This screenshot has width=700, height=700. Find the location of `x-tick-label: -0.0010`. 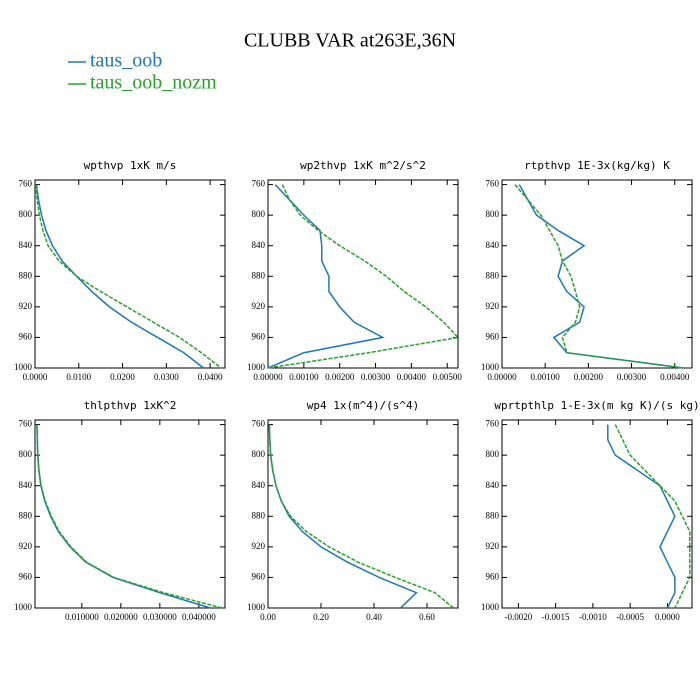

x-tick-label: -0.0010 is located at coordinates (593, 617).